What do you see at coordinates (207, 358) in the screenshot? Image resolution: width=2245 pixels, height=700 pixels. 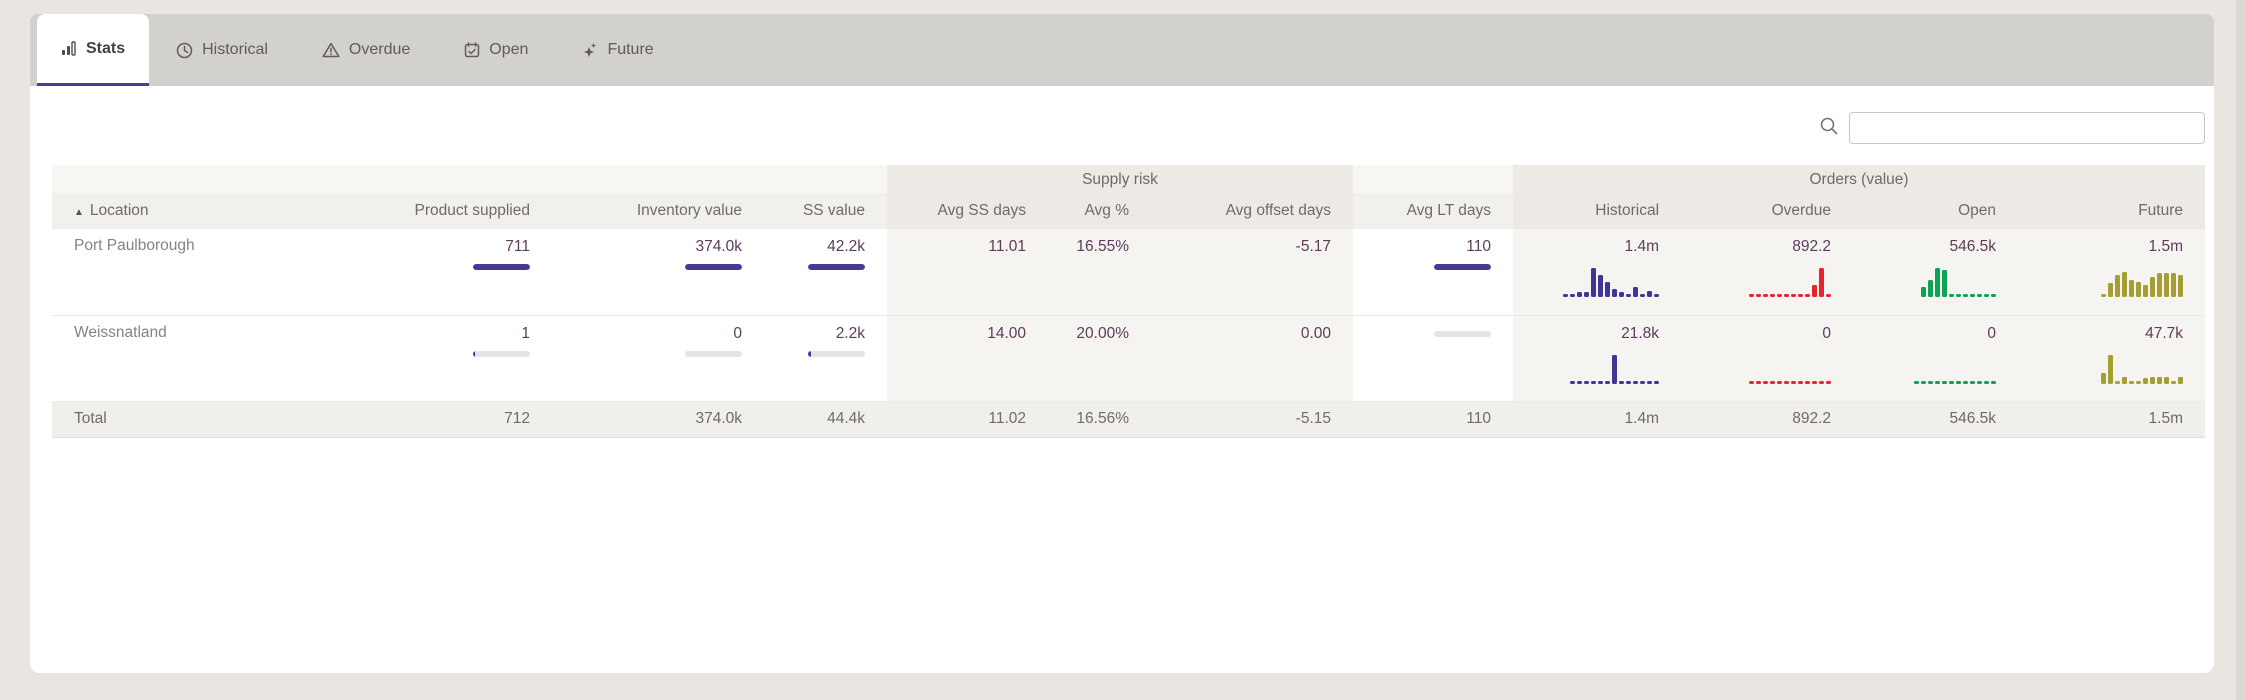 I see `cell-location: Weissnatland` at bounding box center [207, 358].